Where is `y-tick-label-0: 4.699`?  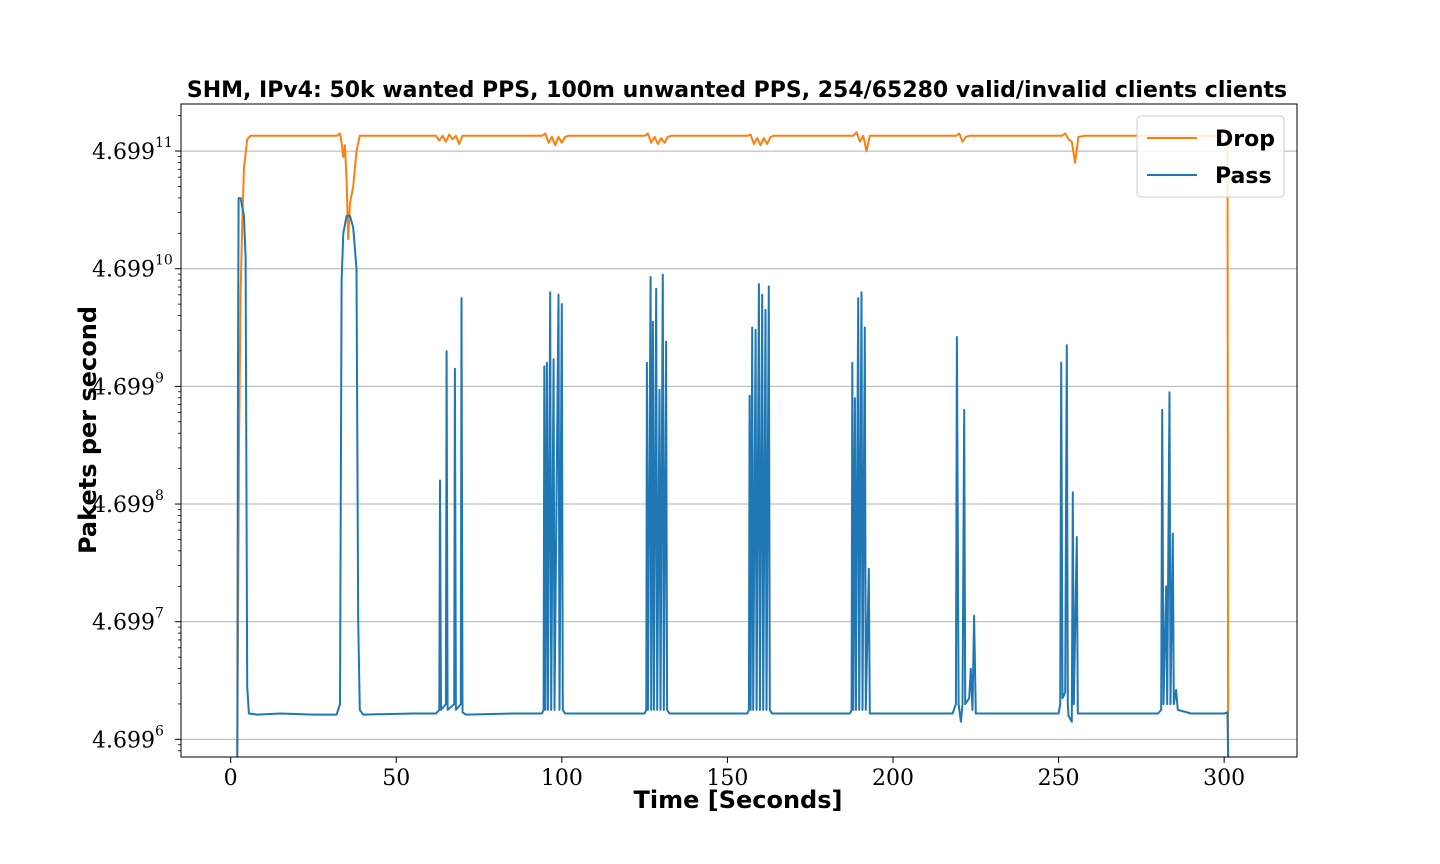
y-tick-label-0: 4.699 is located at coordinates (123, 740).